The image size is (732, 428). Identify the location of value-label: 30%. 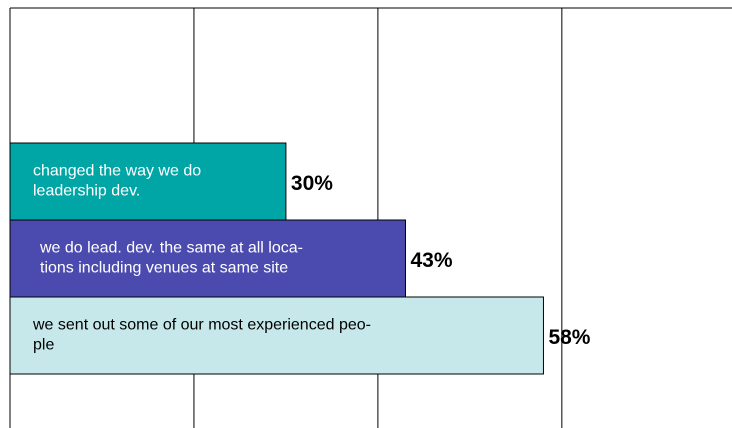
(312, 183).